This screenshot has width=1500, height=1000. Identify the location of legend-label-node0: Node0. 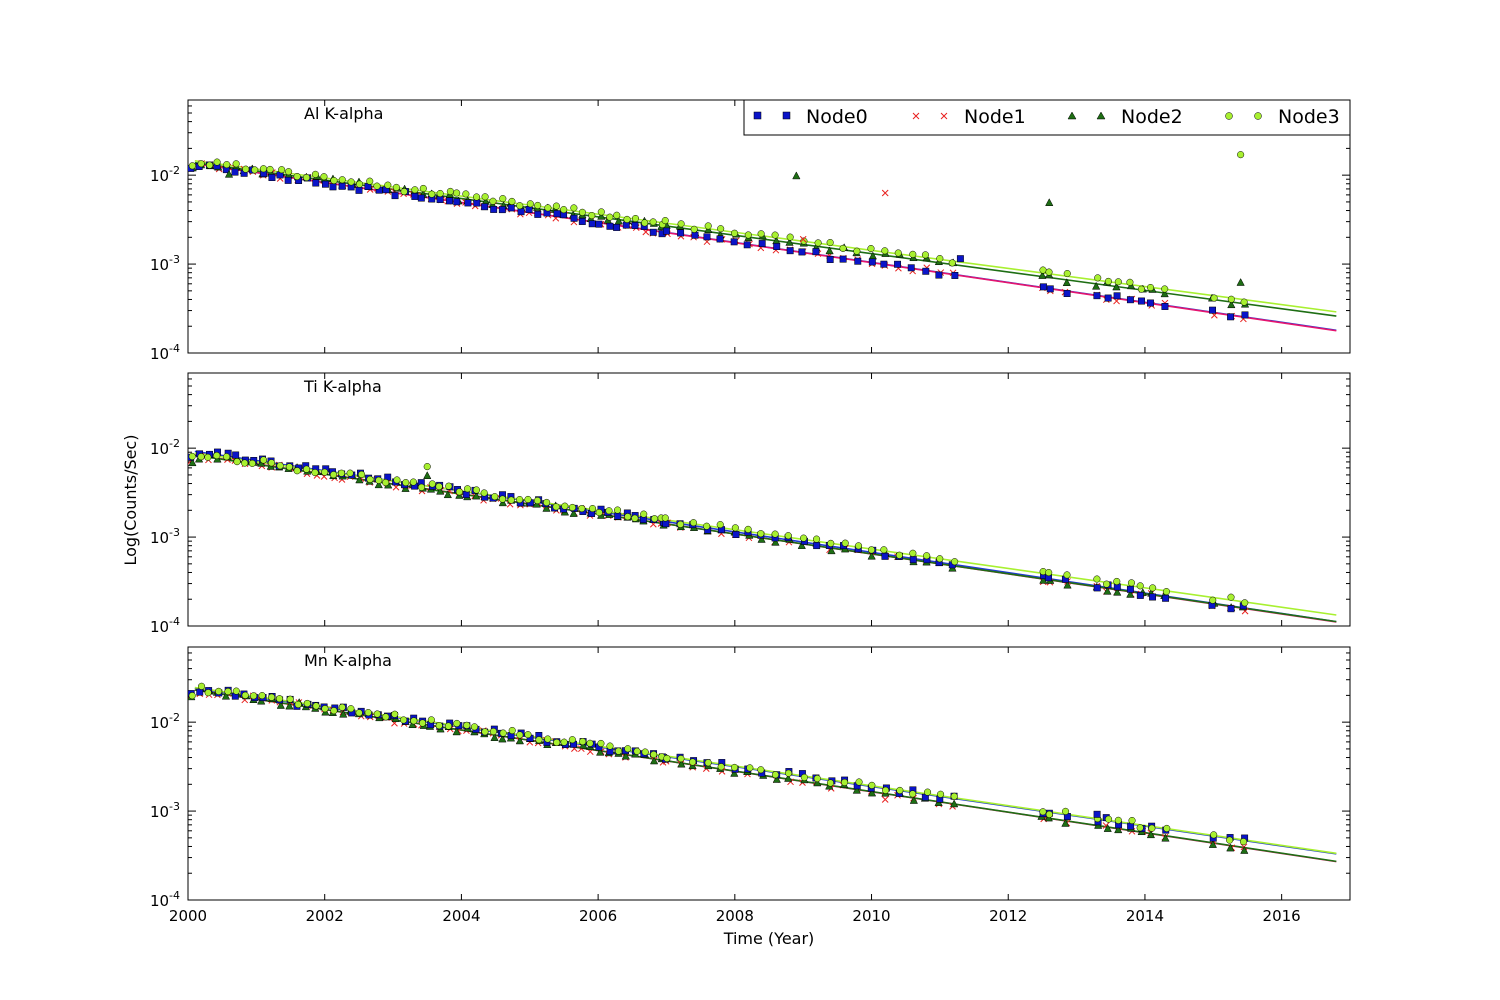
(837, 117).